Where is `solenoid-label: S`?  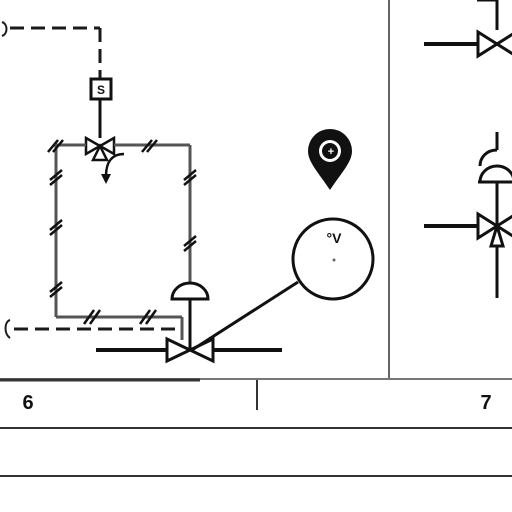
solenoid-label: S is located at coordinates (101, 90).